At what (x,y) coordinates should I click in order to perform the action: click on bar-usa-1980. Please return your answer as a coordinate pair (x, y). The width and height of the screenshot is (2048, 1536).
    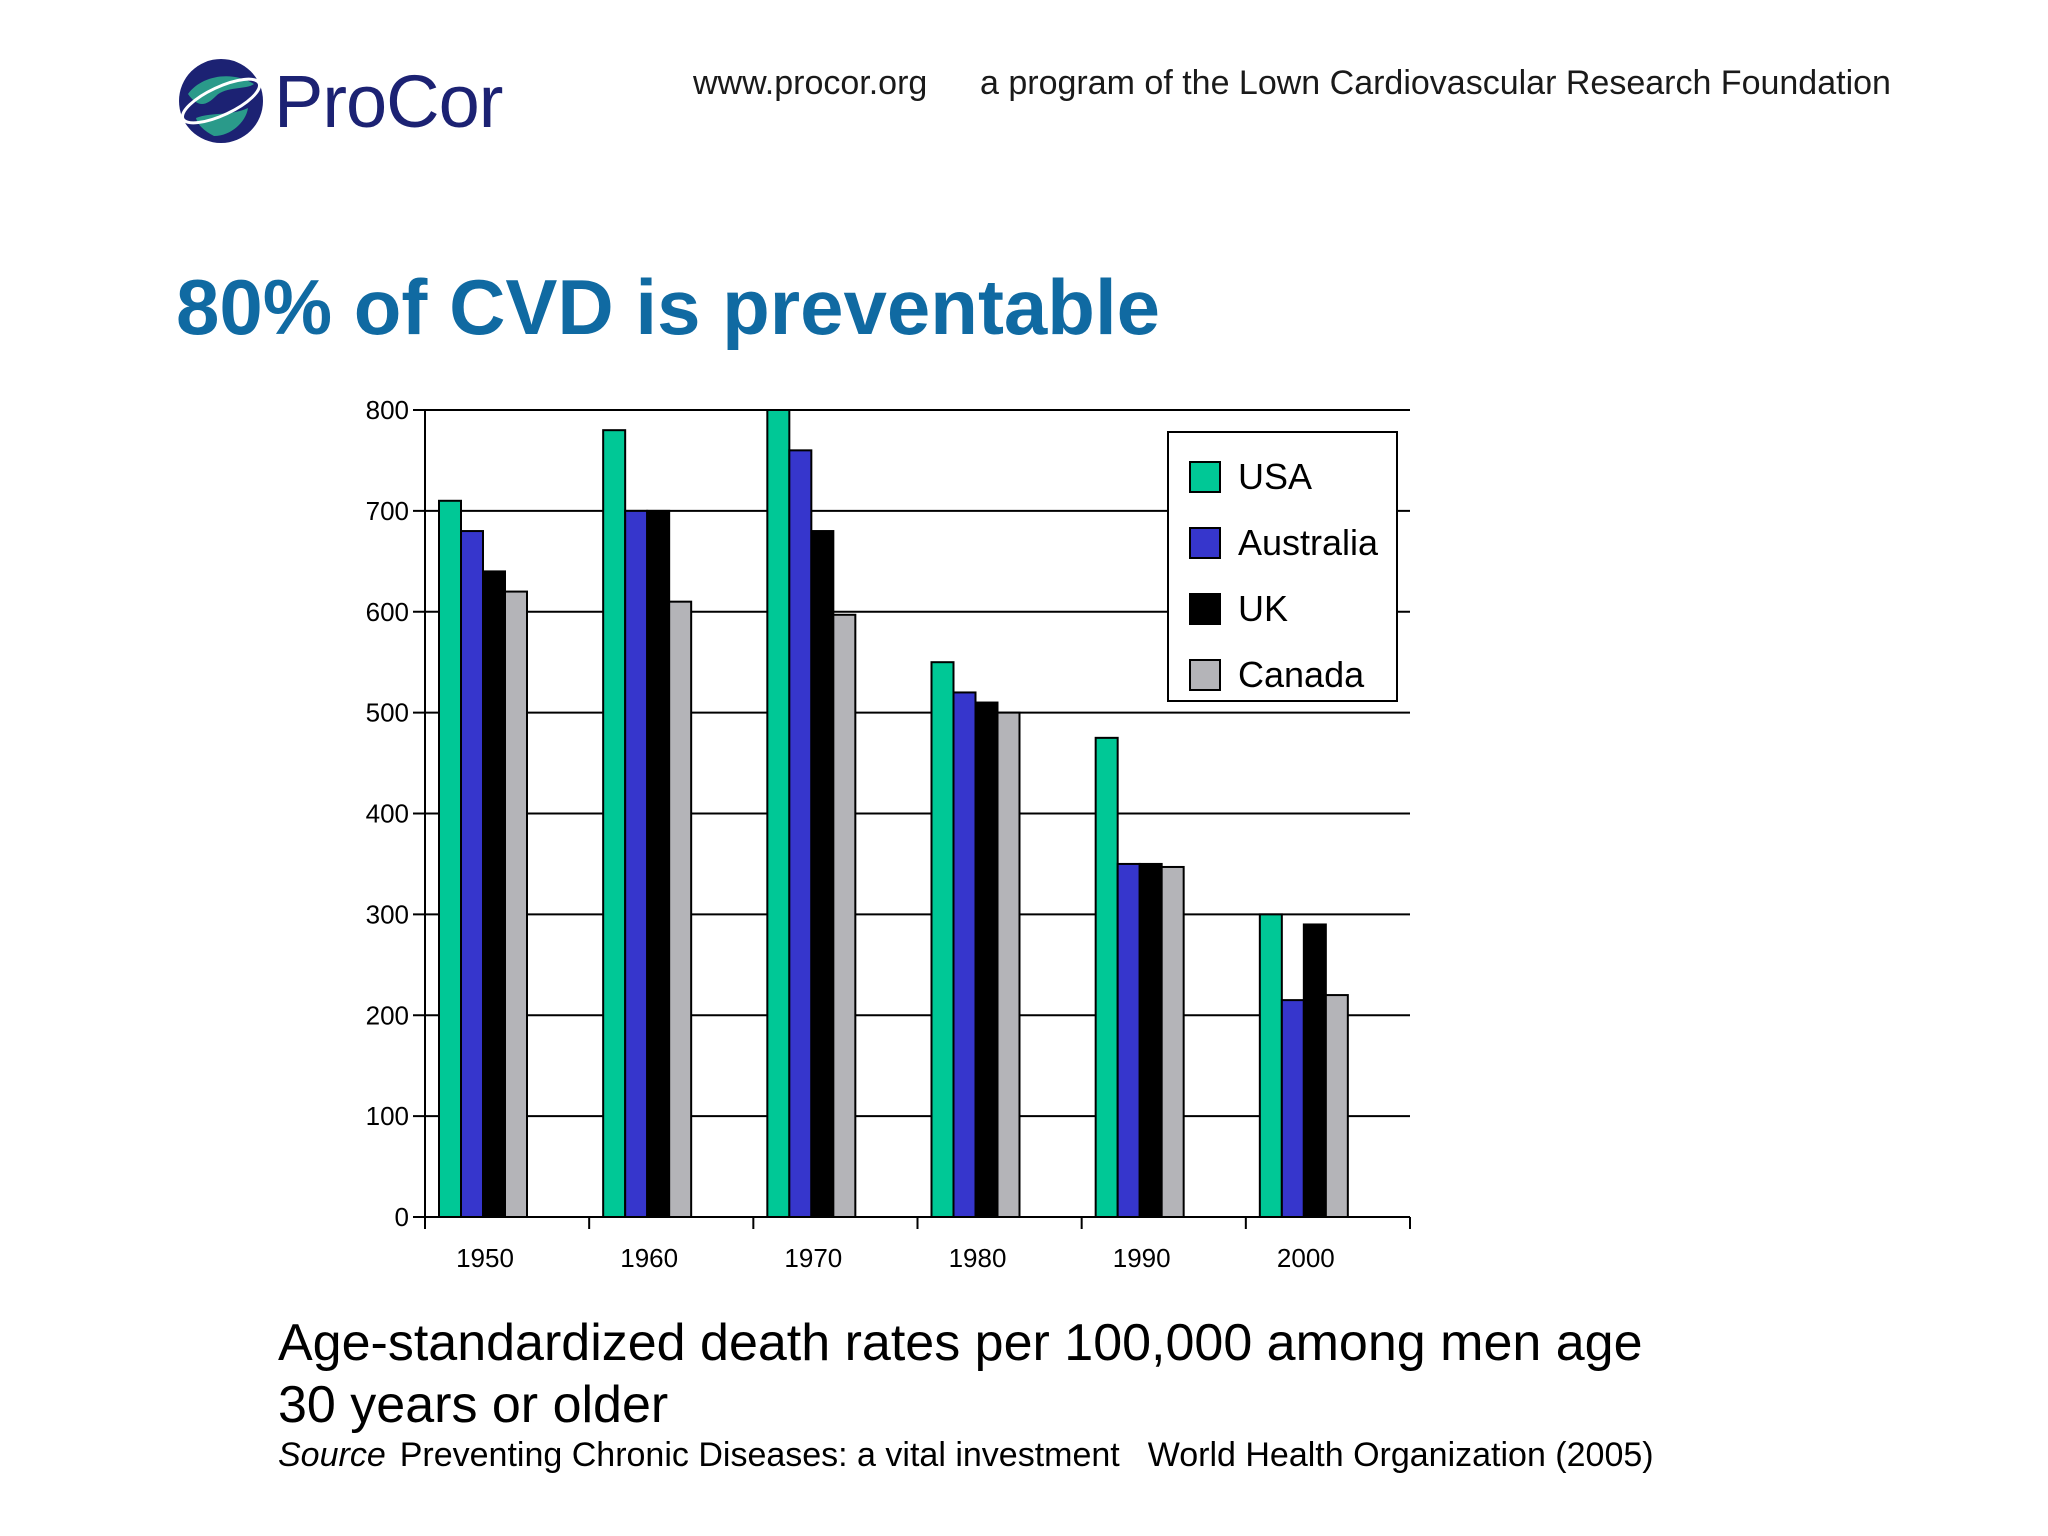
    Looking at the image, I should click on (942, 939).